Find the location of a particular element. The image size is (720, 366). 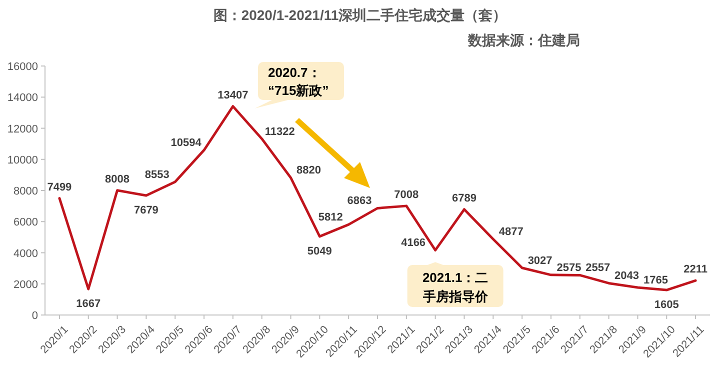

data-label: 2211 is located at coordinates (696, 270).